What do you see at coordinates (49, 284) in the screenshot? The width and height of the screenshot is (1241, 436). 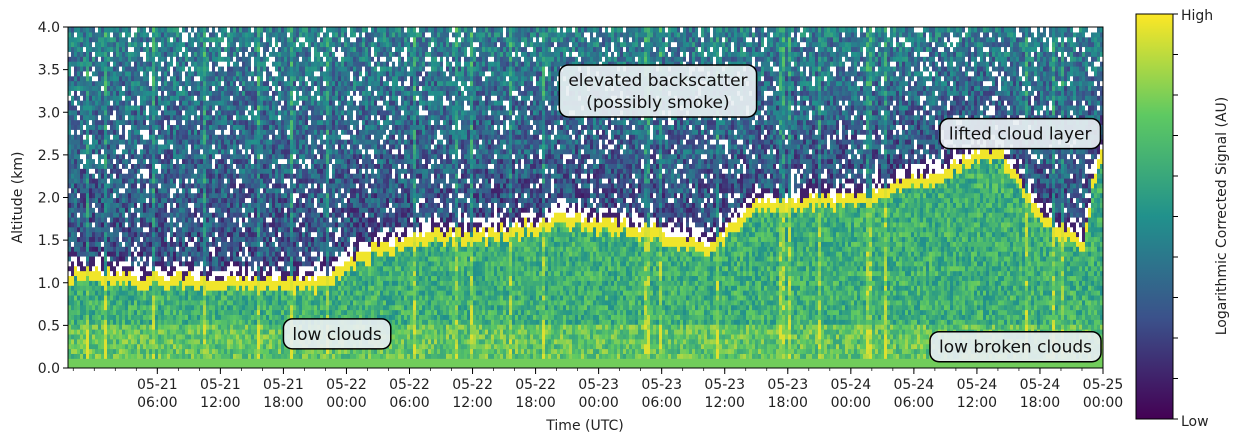 I see `y-tick-label: 1.0` at bounding box center [49, 284].